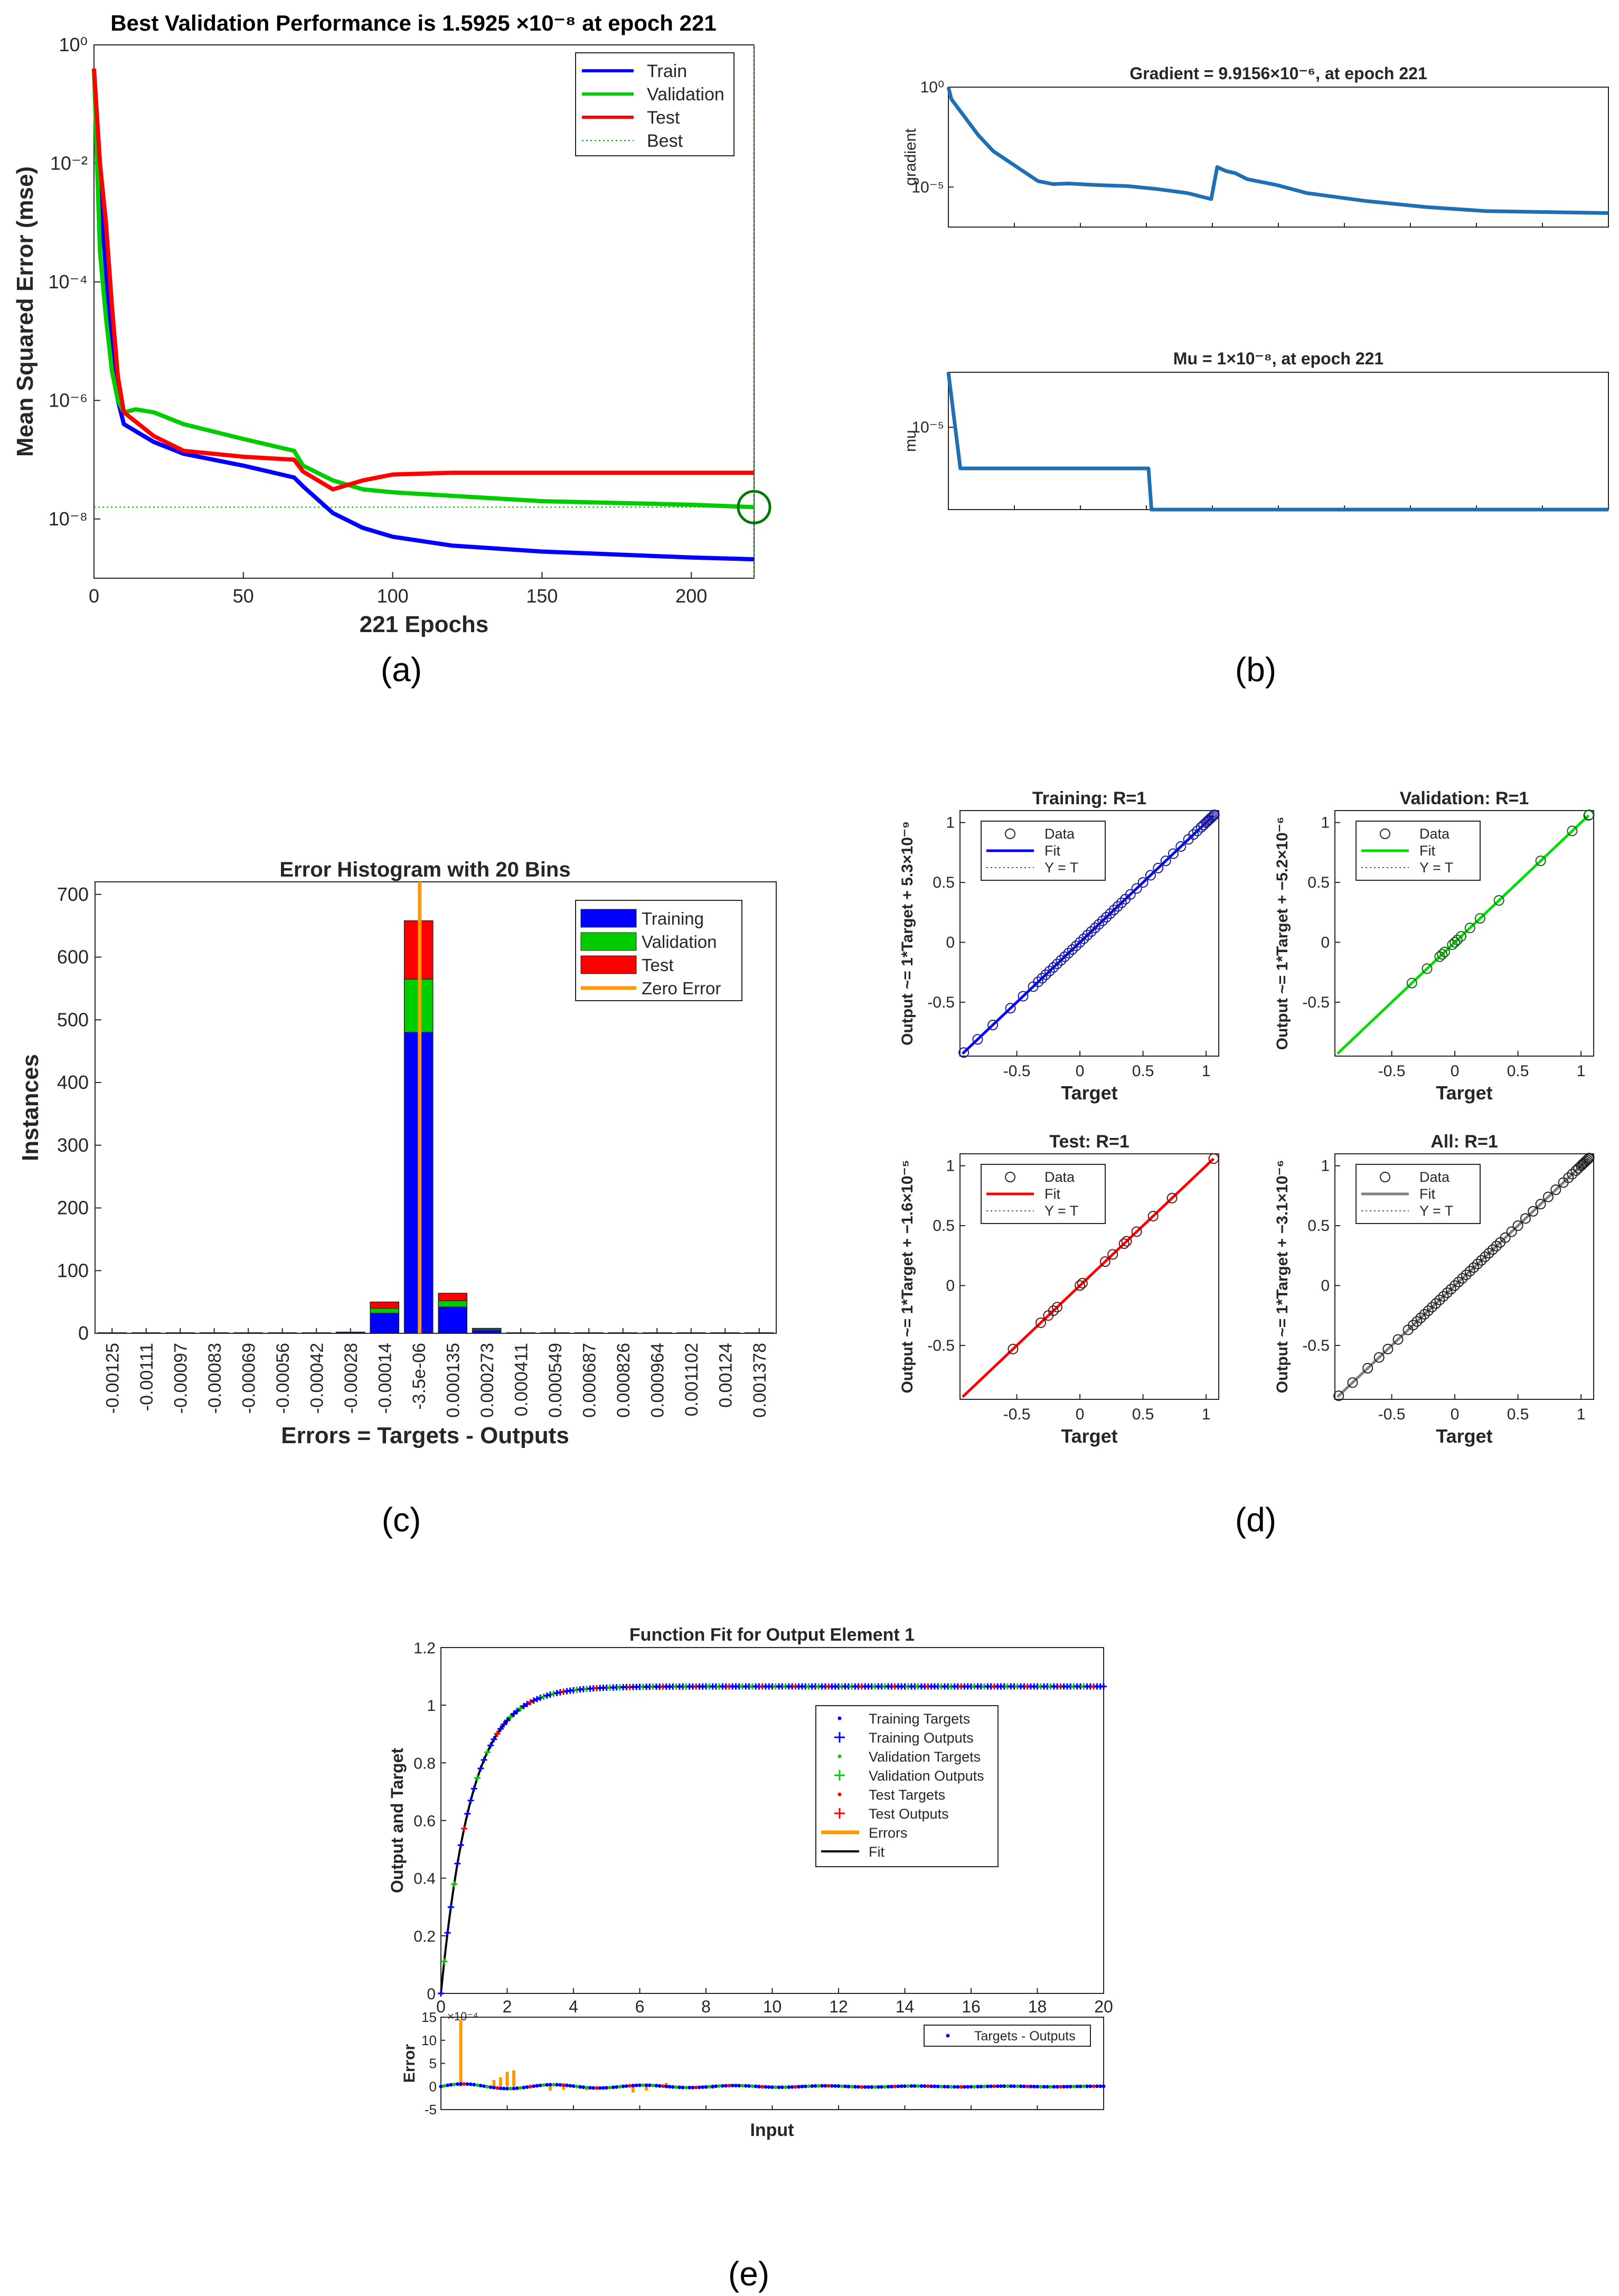 The height and width of the screenshot is (2296, 1619). What do you see at coordinates (1325, 1167) in the screenshot?
I see `y-tick-label: 1` at bounding box center [1325, 1167].